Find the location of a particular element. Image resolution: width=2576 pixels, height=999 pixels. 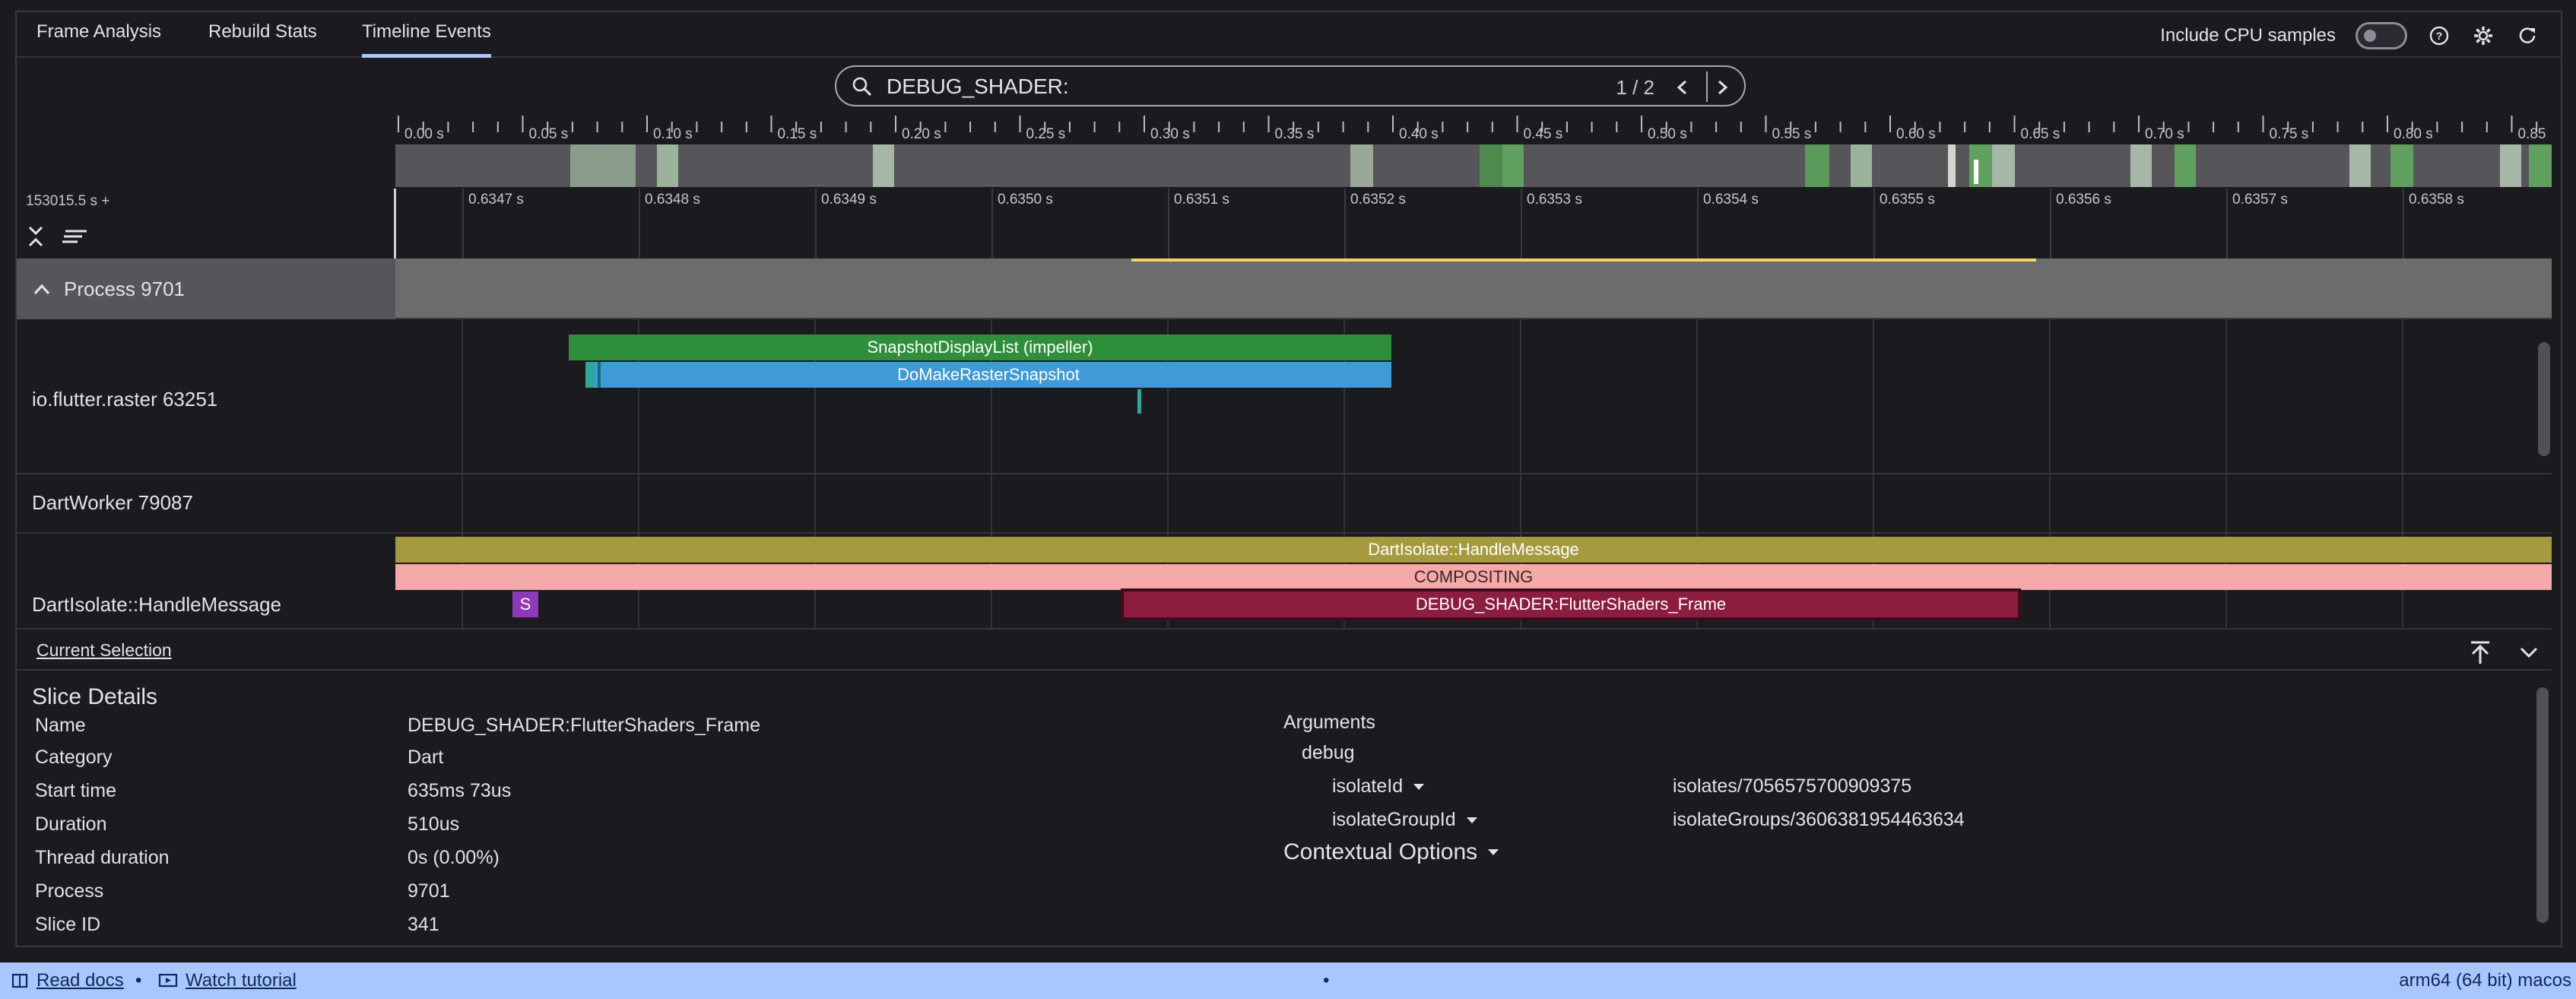

overview-tick-label: 0.50 s is located at coordinates (1667, 134).